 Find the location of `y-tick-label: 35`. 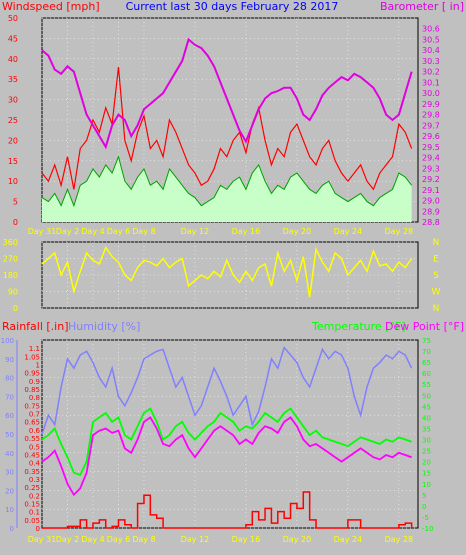

y-tick-label: 35 is located at coordinates (13, 79).